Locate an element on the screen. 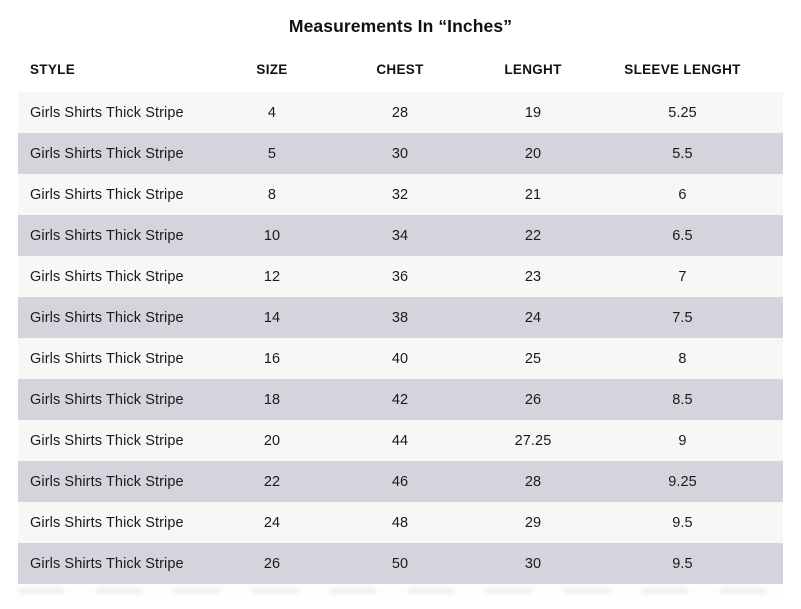 This screenshot has width=801, height=609. cell-chest: 28 is located at coordinates (400, 112).